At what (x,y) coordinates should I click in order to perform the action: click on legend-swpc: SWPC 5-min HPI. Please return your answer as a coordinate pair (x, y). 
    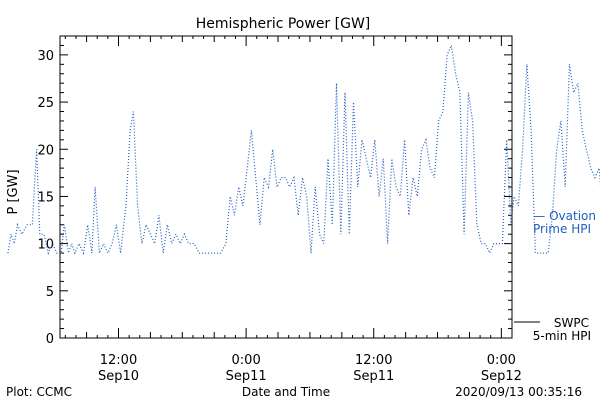
    Looking at the image, I should click on (552, 329).